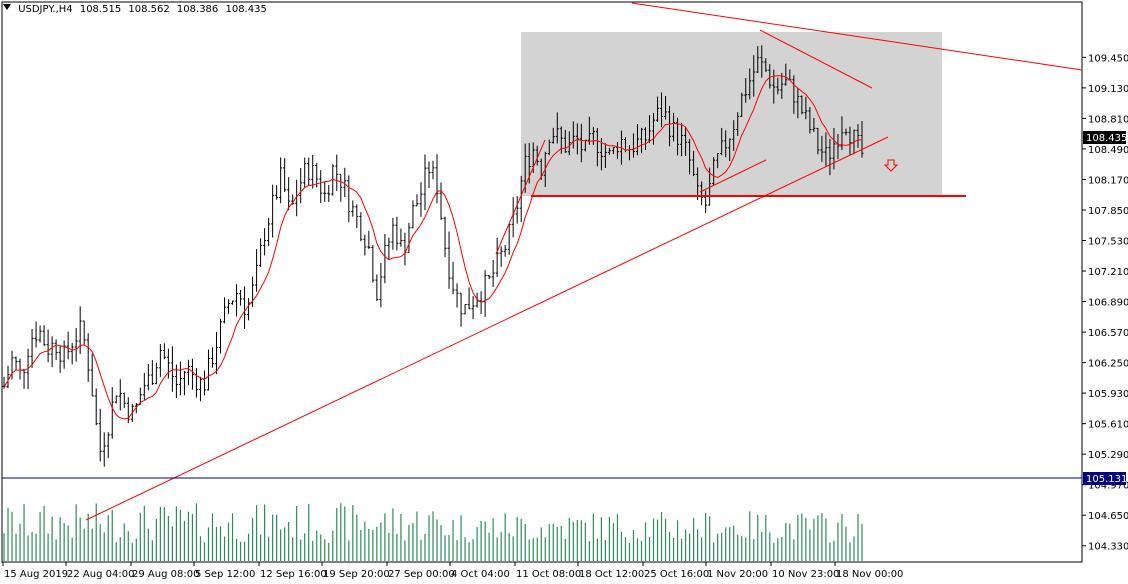 This screenshot has height=584, width=1128. What do you see at coordinates (520, 197) in the screenshot?
I see `rally-line` at bounding box center [520, 197].